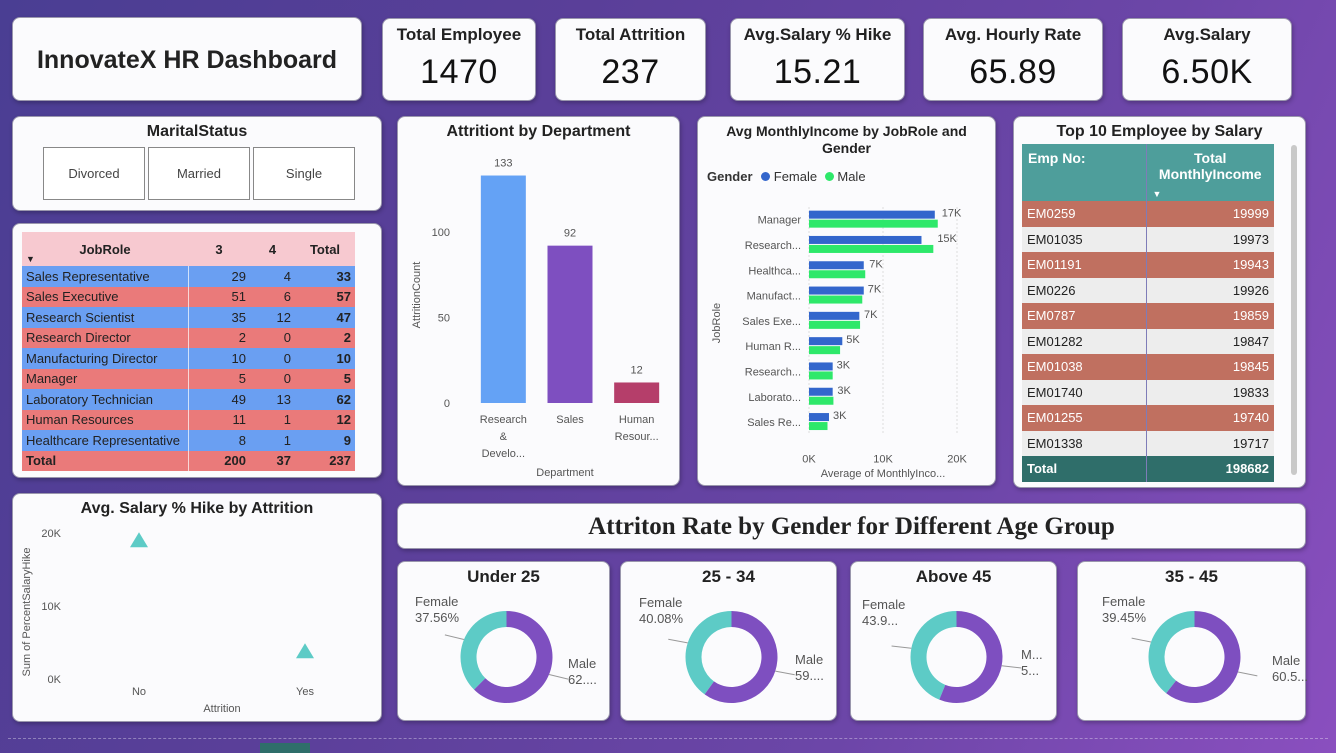 Image resolution: width=1336 pixels, height=753 pixels. Describe the element at coordinates (1157, 194) in the screenshot. I see `sort-desc-icon: ▼` at that location.